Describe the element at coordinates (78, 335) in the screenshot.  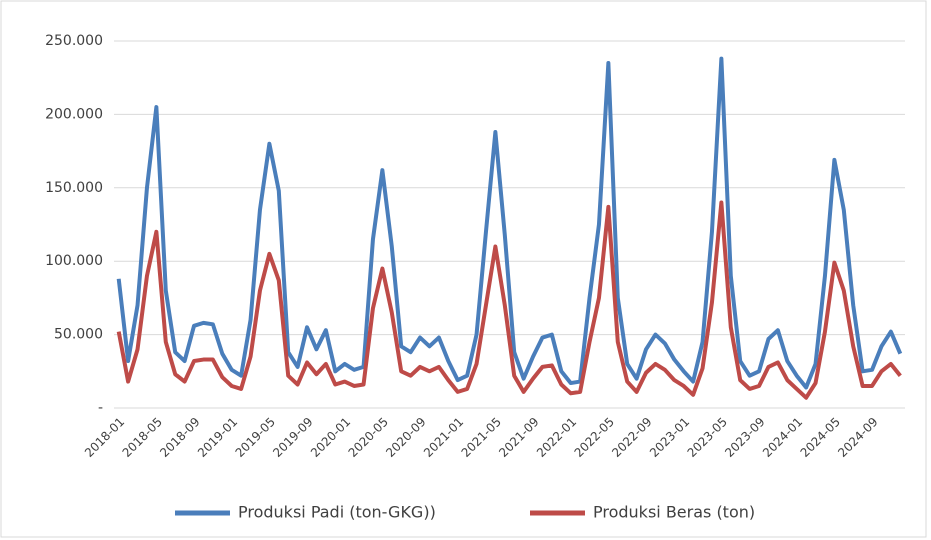
I see `y-tick-label: 50.000` at that location.